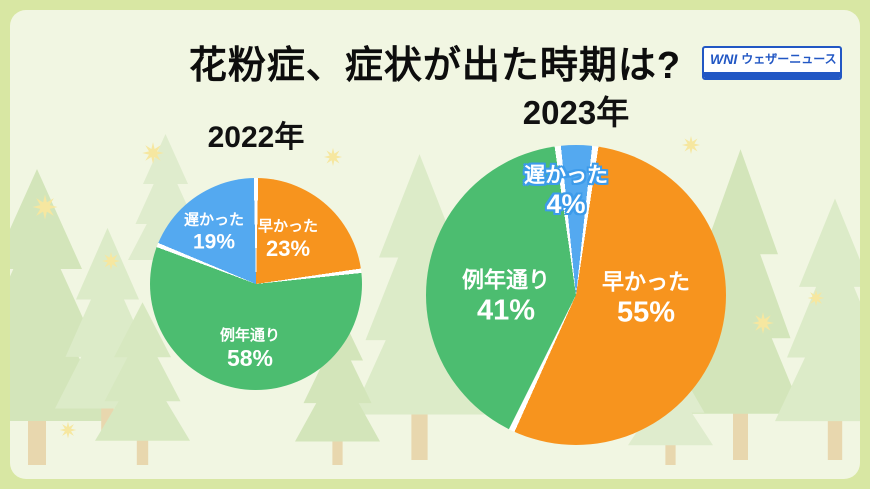  What do you see at coordinates (214, 242) in the screenshot?
I see `slice-value: 19%` at bounding box center [214, 242].